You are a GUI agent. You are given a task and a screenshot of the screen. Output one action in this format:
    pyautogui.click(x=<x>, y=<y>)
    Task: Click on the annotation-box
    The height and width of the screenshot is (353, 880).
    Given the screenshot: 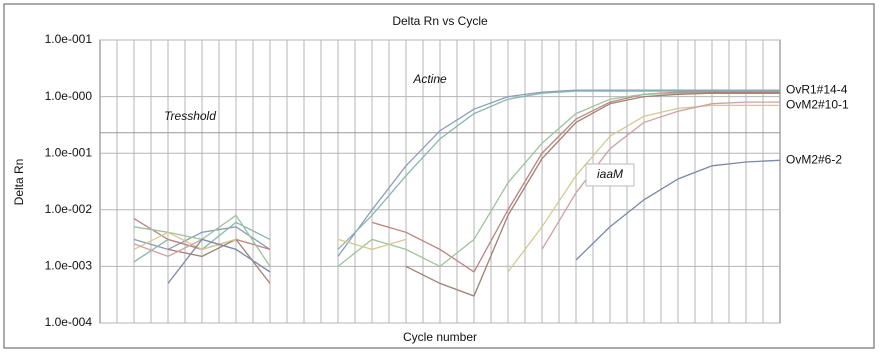 What is the action you would take?
    pyautogui.click(x=610, y=175)
    